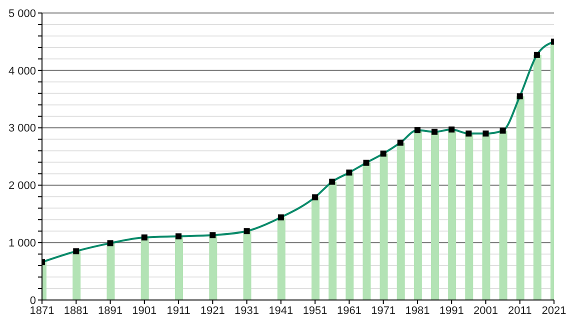 The height and width of the screenshot is (320, 568). What do you see at coordinates (22, 71) in the screenshot?
I see `y-tick-label: 4 000` at bounding box center [22, 71].